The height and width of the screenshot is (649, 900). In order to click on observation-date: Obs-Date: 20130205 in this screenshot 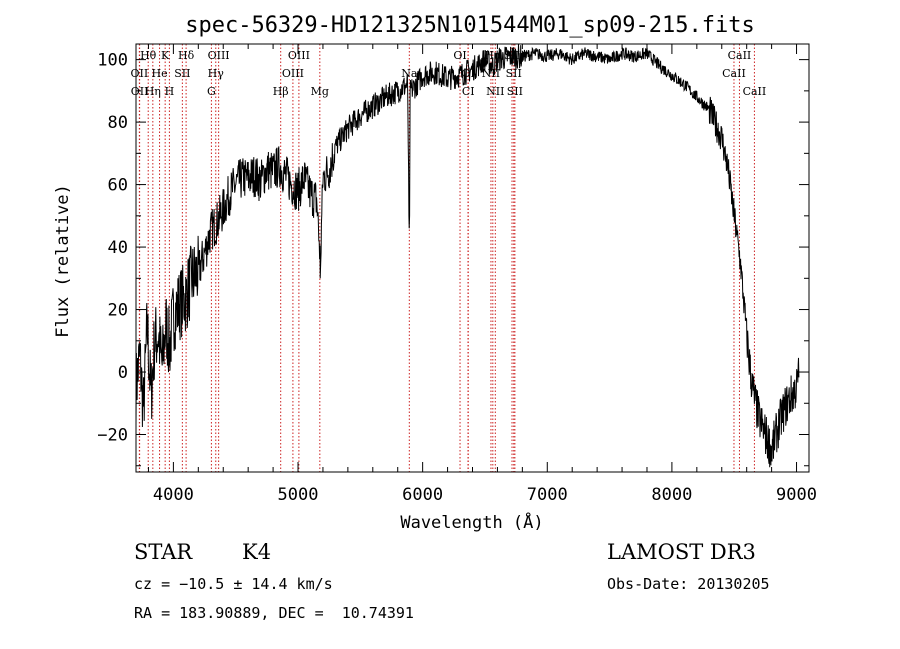, I will do `click(688, 584)`.